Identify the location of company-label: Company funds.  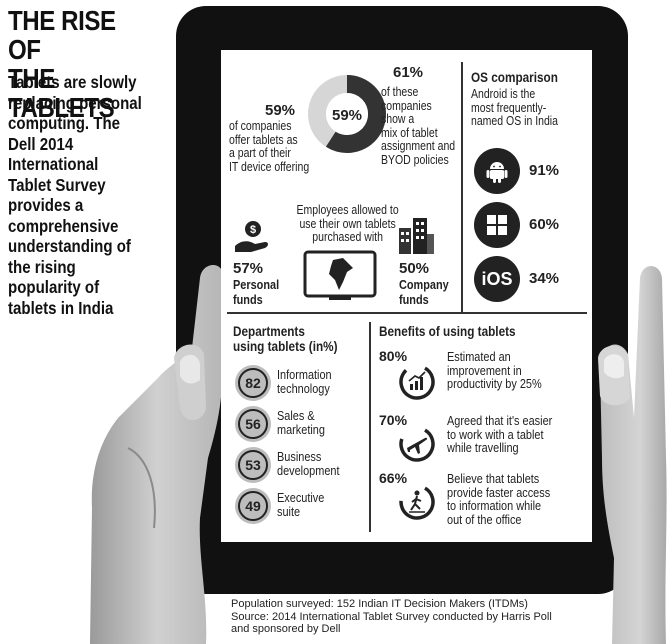
(424, 292).